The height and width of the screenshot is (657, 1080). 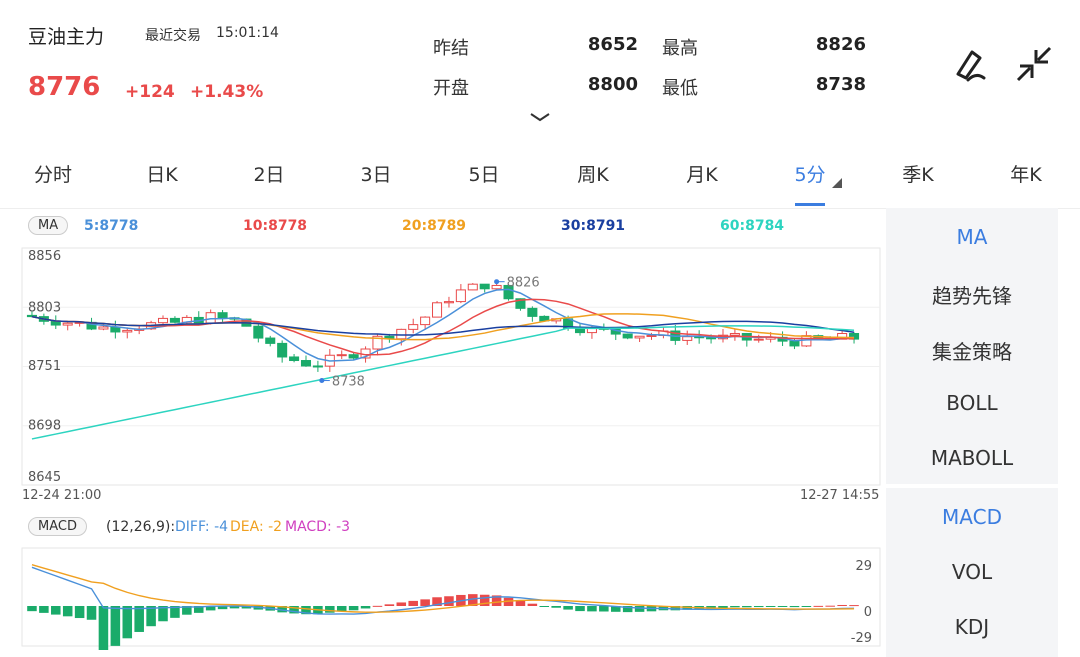 I want to click on tab-5min: 5分, so click(x=810, y=175).